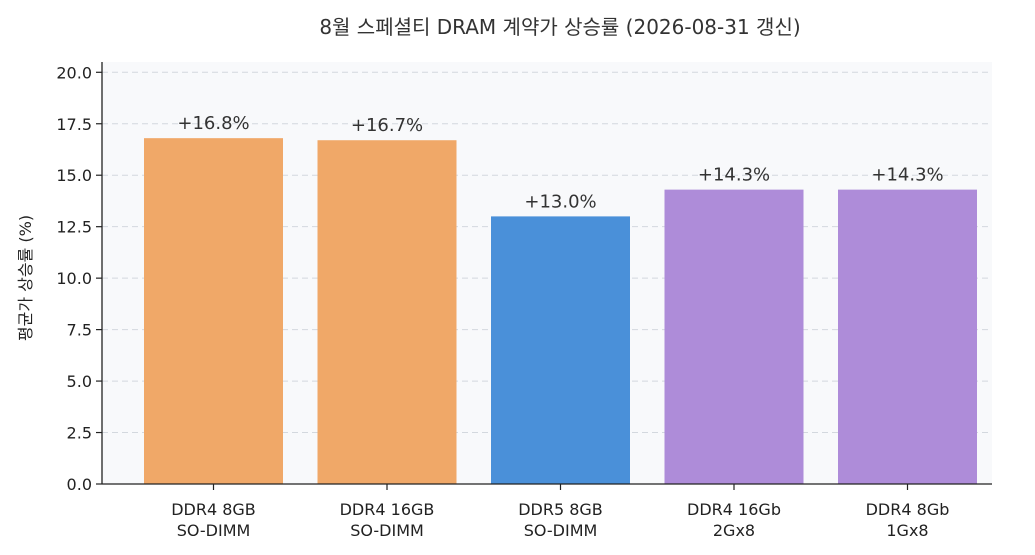  Describe the element at coordinates (907, 530) in the screenshot. I see `x-tick-label: 1Gx8` at that location.